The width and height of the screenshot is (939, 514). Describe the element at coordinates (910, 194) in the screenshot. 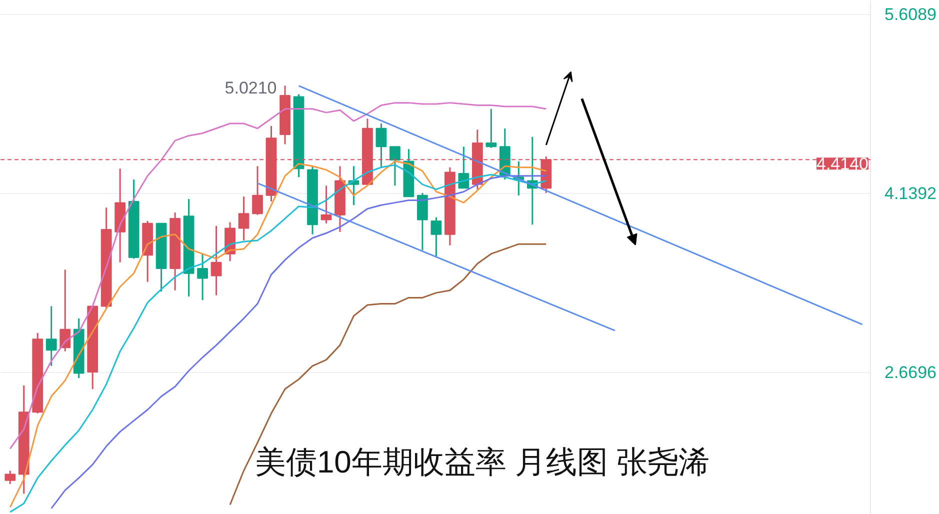

I see `y-tick-label: 4.1392` at that location.